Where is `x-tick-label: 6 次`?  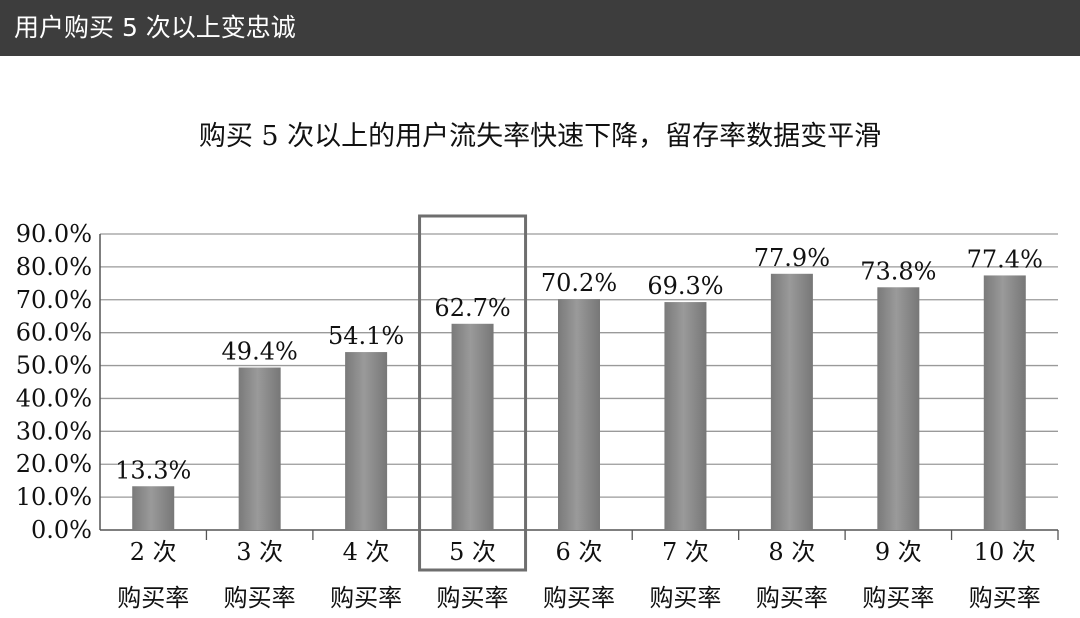 x-tick-label: 6 次 is located at coordinates (579, 552).